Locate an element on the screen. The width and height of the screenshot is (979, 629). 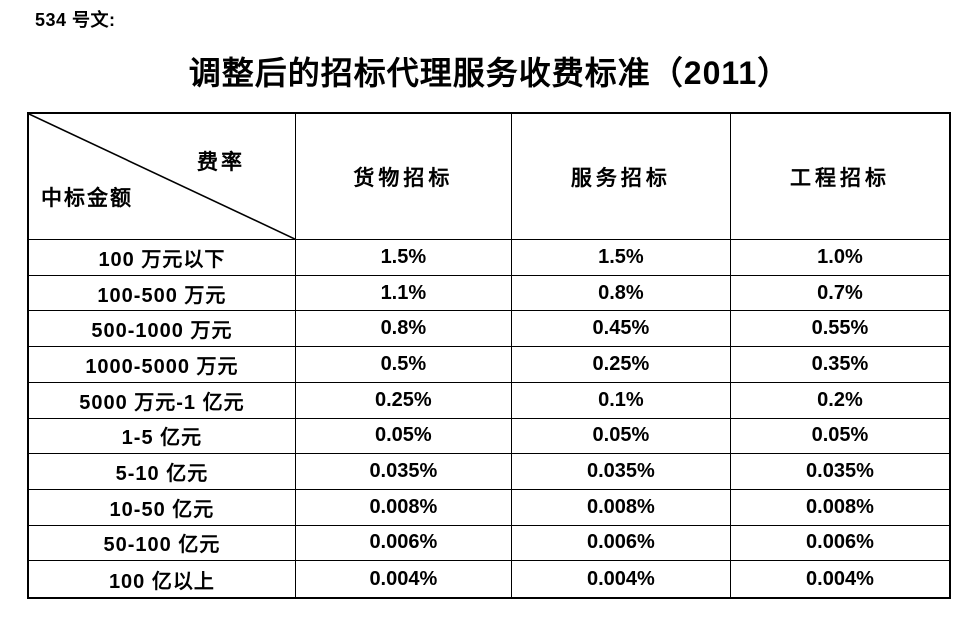
row-label-amount: 5000 万元-1 亿元 is located at coordinates (162, 400).